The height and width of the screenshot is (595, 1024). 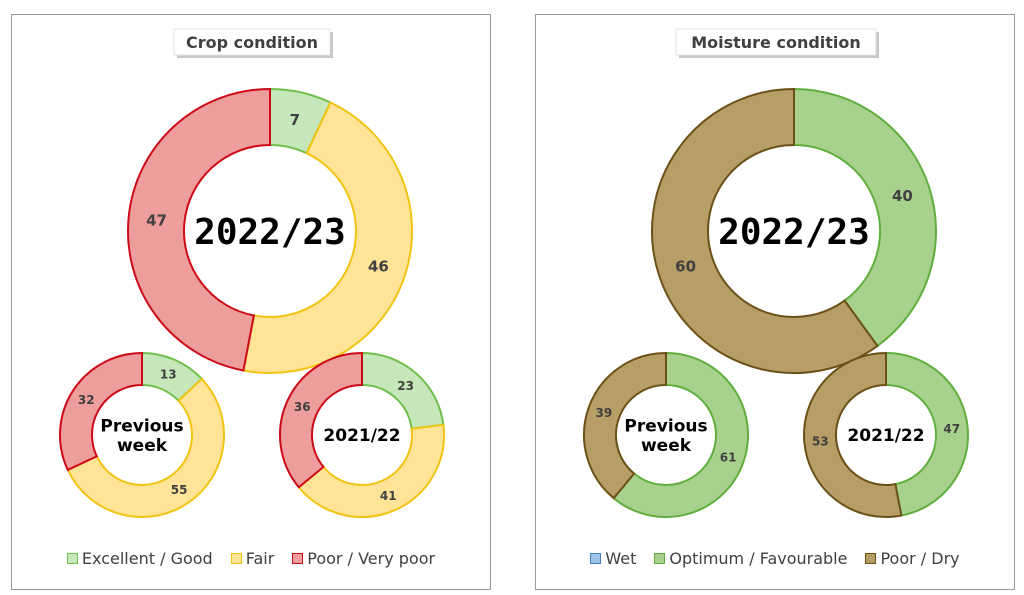 I want to click on moisture-legend: Wet Optimum / Favourable Poor / Dry, so click(x=775, y=558).